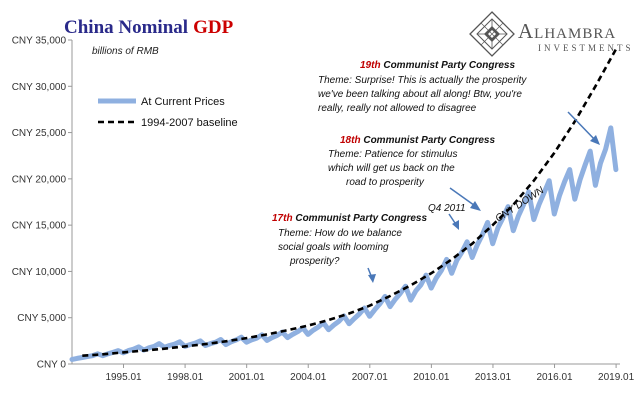 This screenshot has width=641, height=401. I want to click on annotation-q4-2011-arrowhead, so click(455, 225).